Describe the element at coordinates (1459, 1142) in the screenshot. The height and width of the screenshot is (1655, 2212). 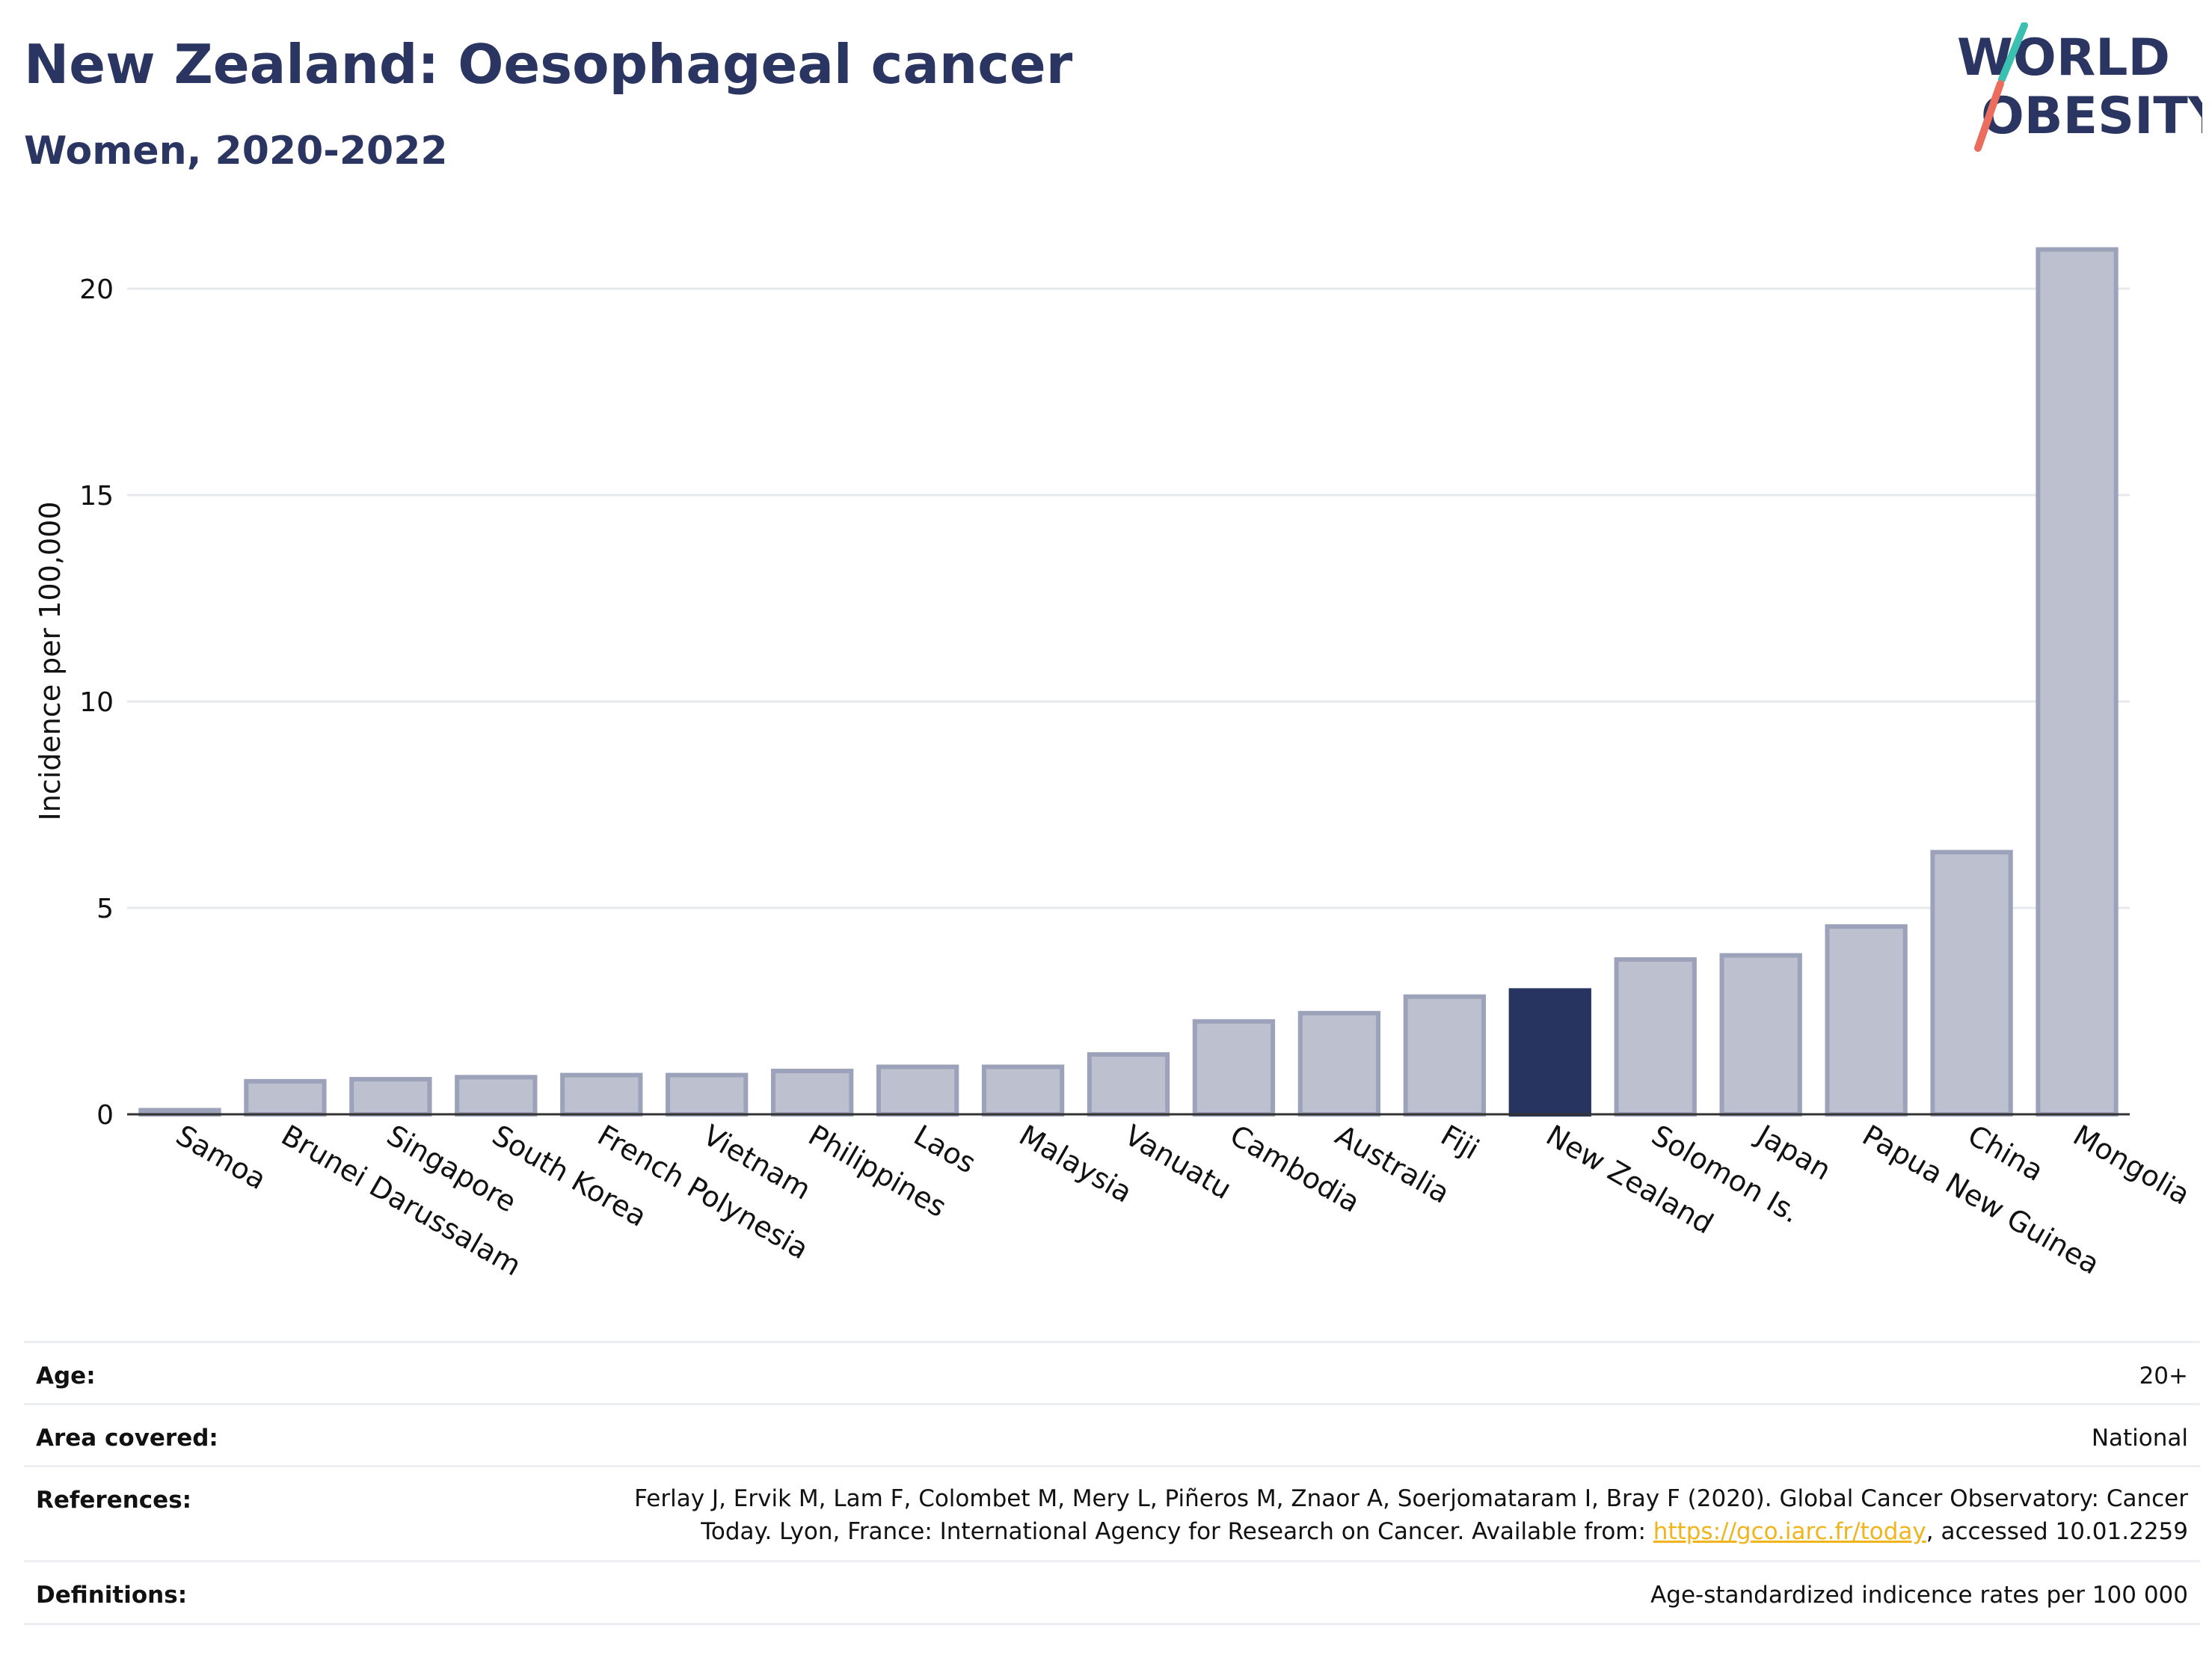
I see `x-tick-label: Fiji` at that location.